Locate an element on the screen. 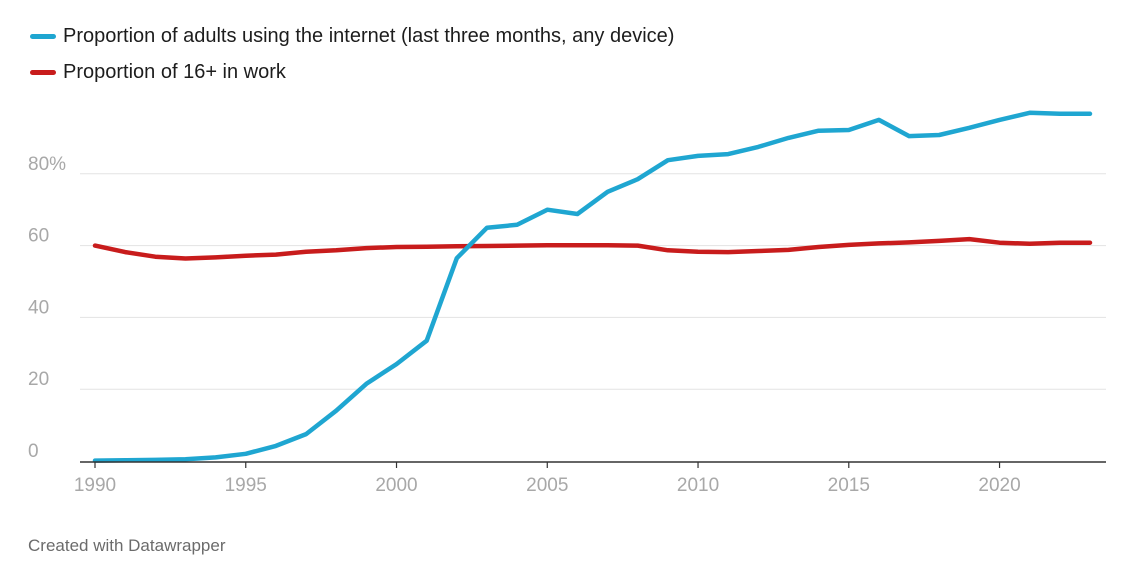 Image resolution: width=1134 pixels, height=572 pixels. y-tick-label: 0 is located at coordinates (33, 451).